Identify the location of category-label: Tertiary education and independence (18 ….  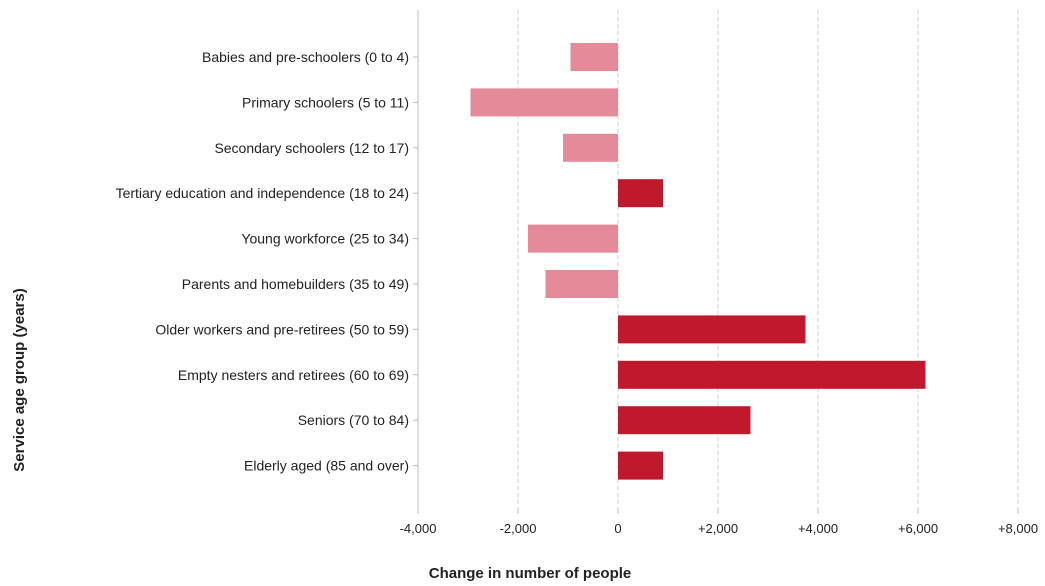
(262, 193).